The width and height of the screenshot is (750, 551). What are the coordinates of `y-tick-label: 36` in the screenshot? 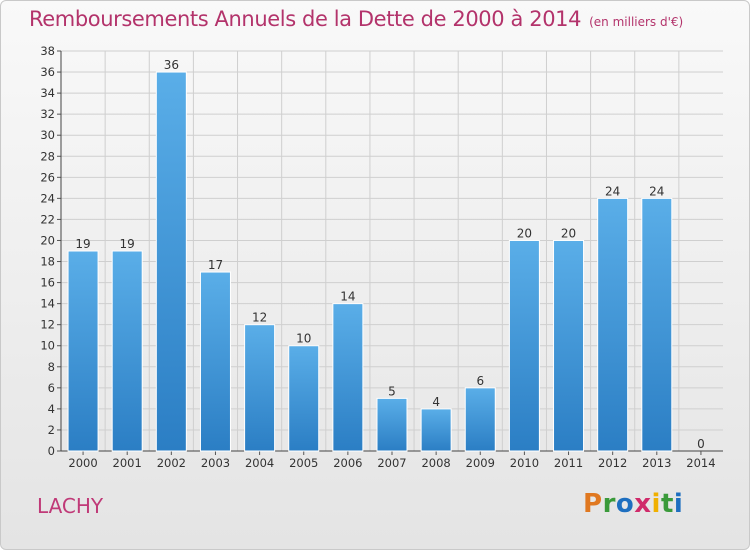 It's located at (47, 72).